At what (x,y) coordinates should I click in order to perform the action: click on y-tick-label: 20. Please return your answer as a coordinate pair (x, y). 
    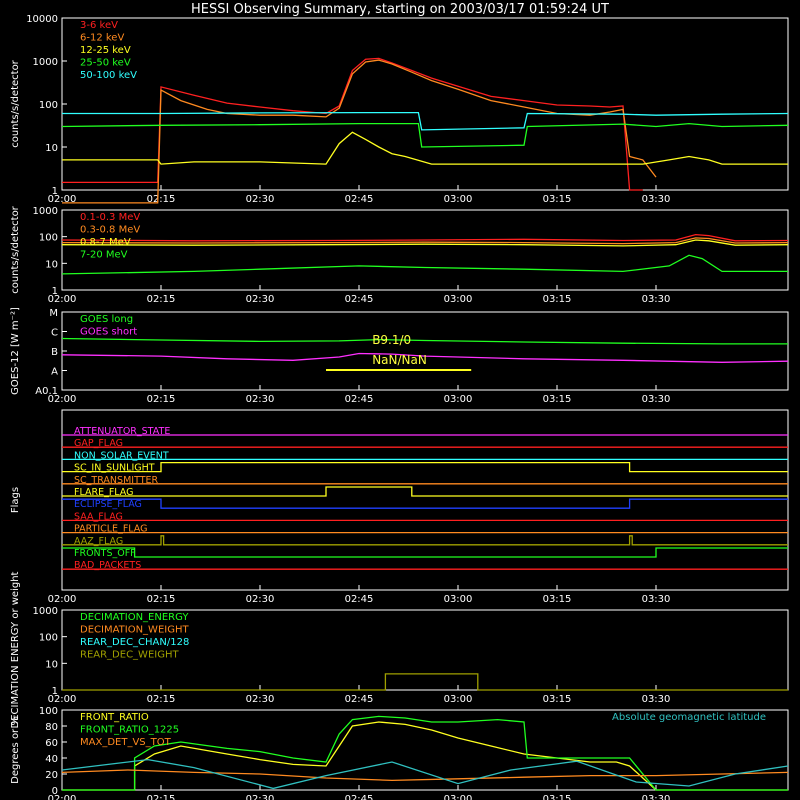
    Looking at the image, I should click on (51, 775).